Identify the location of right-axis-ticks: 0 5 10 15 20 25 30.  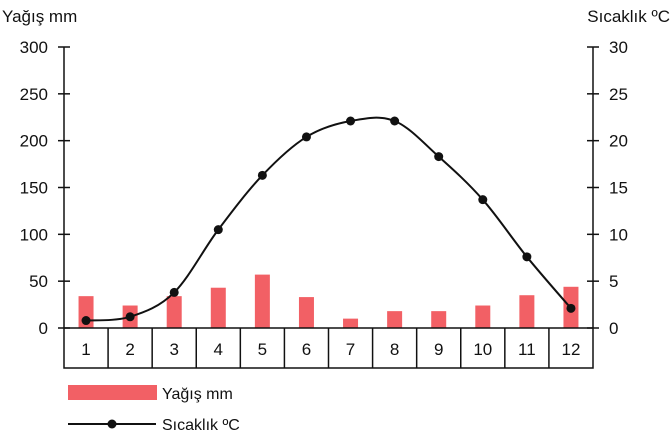
(607, 188).